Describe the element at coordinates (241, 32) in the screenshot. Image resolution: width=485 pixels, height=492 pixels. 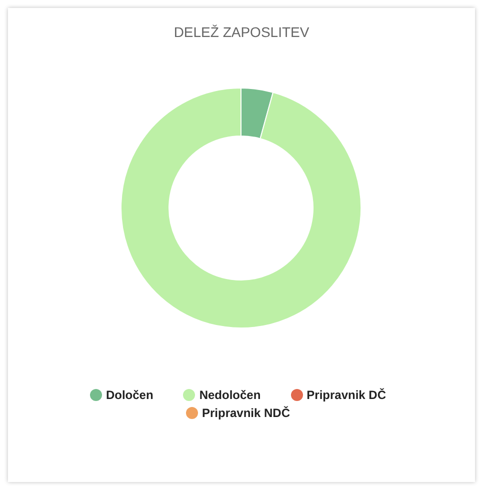
I see `chart-title: DELEŽ ZAPOSLITEV` at that location.